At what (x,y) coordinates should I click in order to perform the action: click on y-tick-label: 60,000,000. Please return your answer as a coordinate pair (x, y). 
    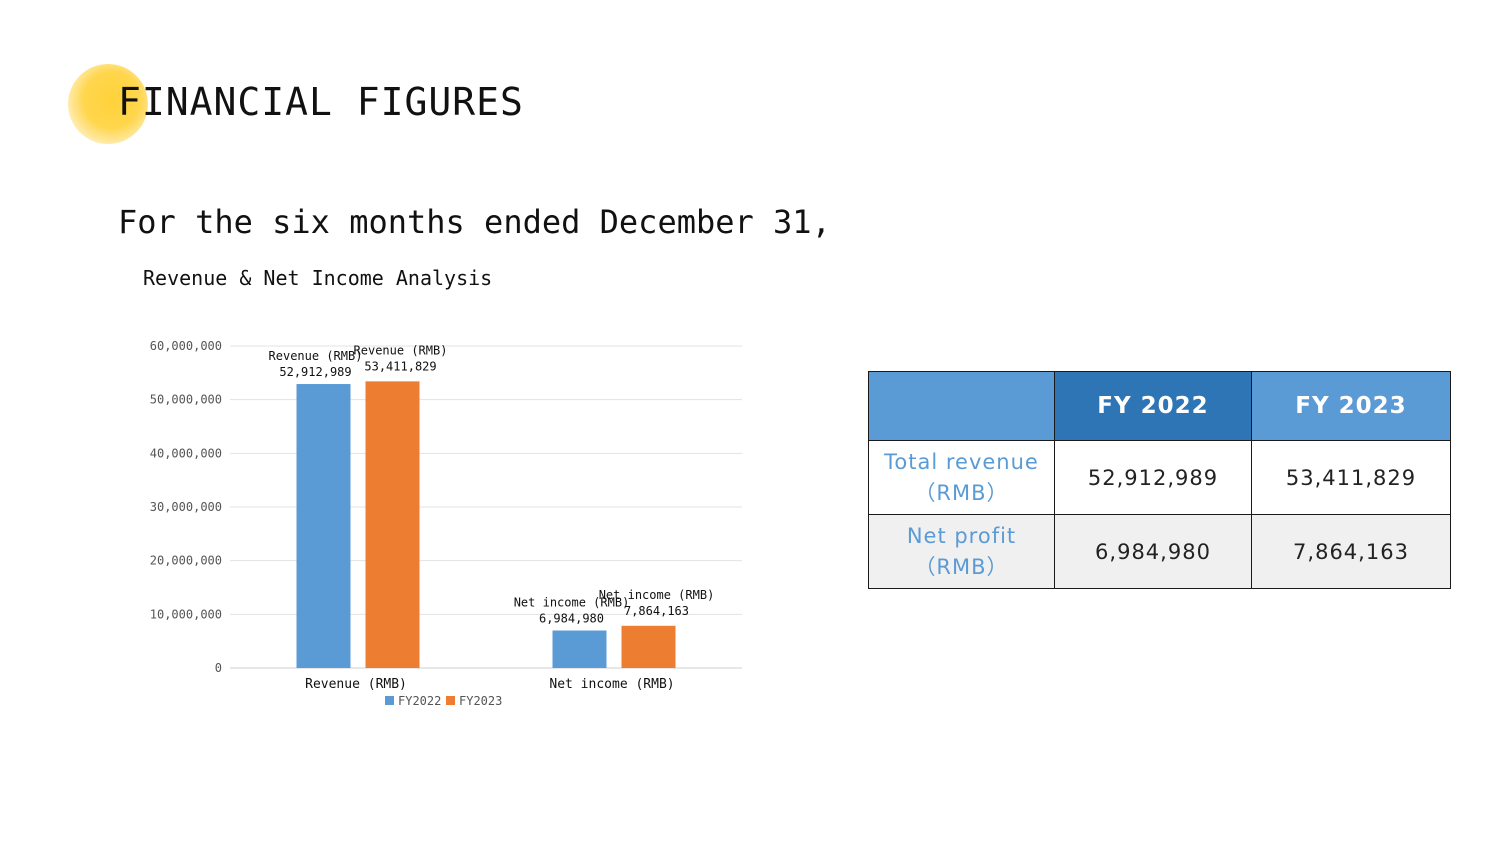
    Looking at the image, I should click on (186, 346).